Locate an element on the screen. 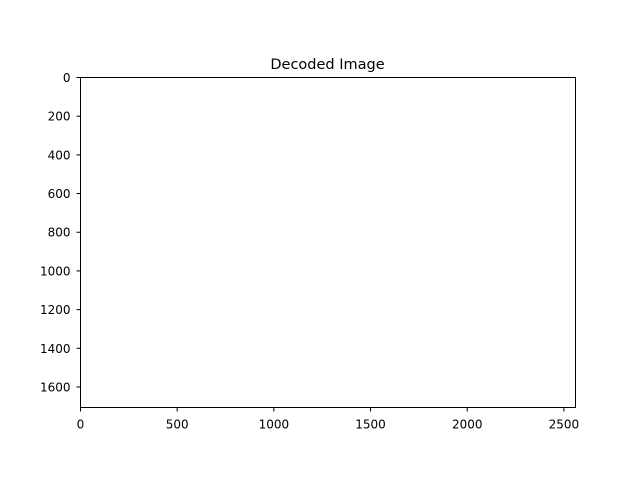 The image size is (640, 480). y-tick-label: 1200 is located at coordinates (55, 310).